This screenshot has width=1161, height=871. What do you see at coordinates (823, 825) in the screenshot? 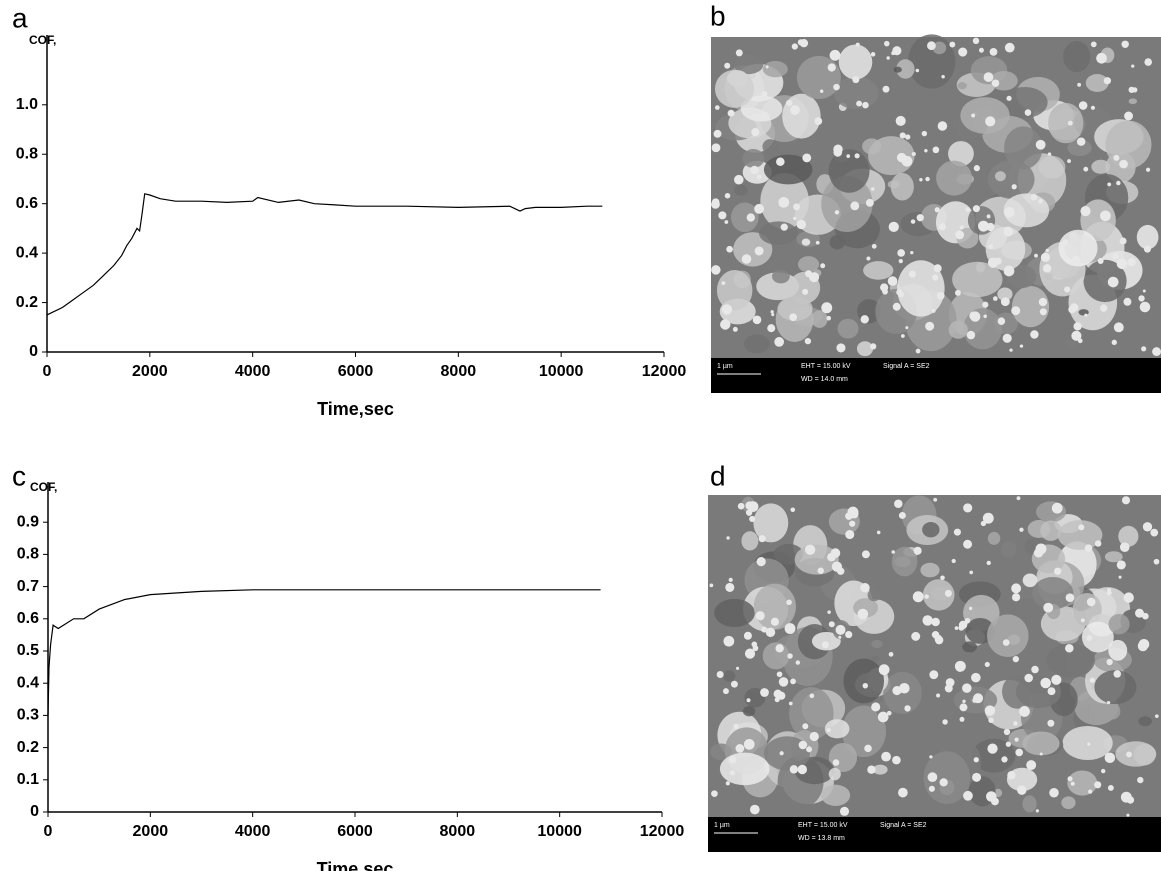
I see `sem-eht: EHT = 15.00 kV` at bounding box center [823, 825].